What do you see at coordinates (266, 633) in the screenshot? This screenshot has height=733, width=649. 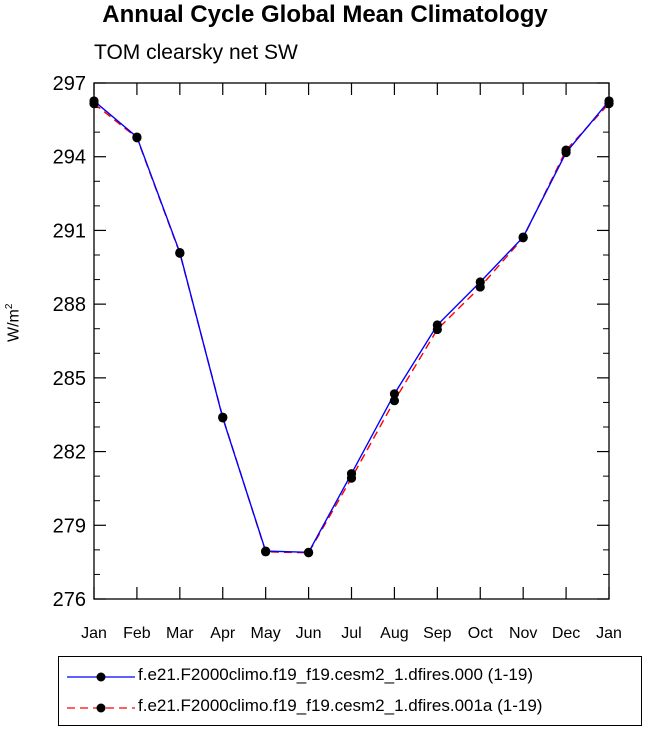 I see `x-tick-label: May` at bounding box center [266, 633].